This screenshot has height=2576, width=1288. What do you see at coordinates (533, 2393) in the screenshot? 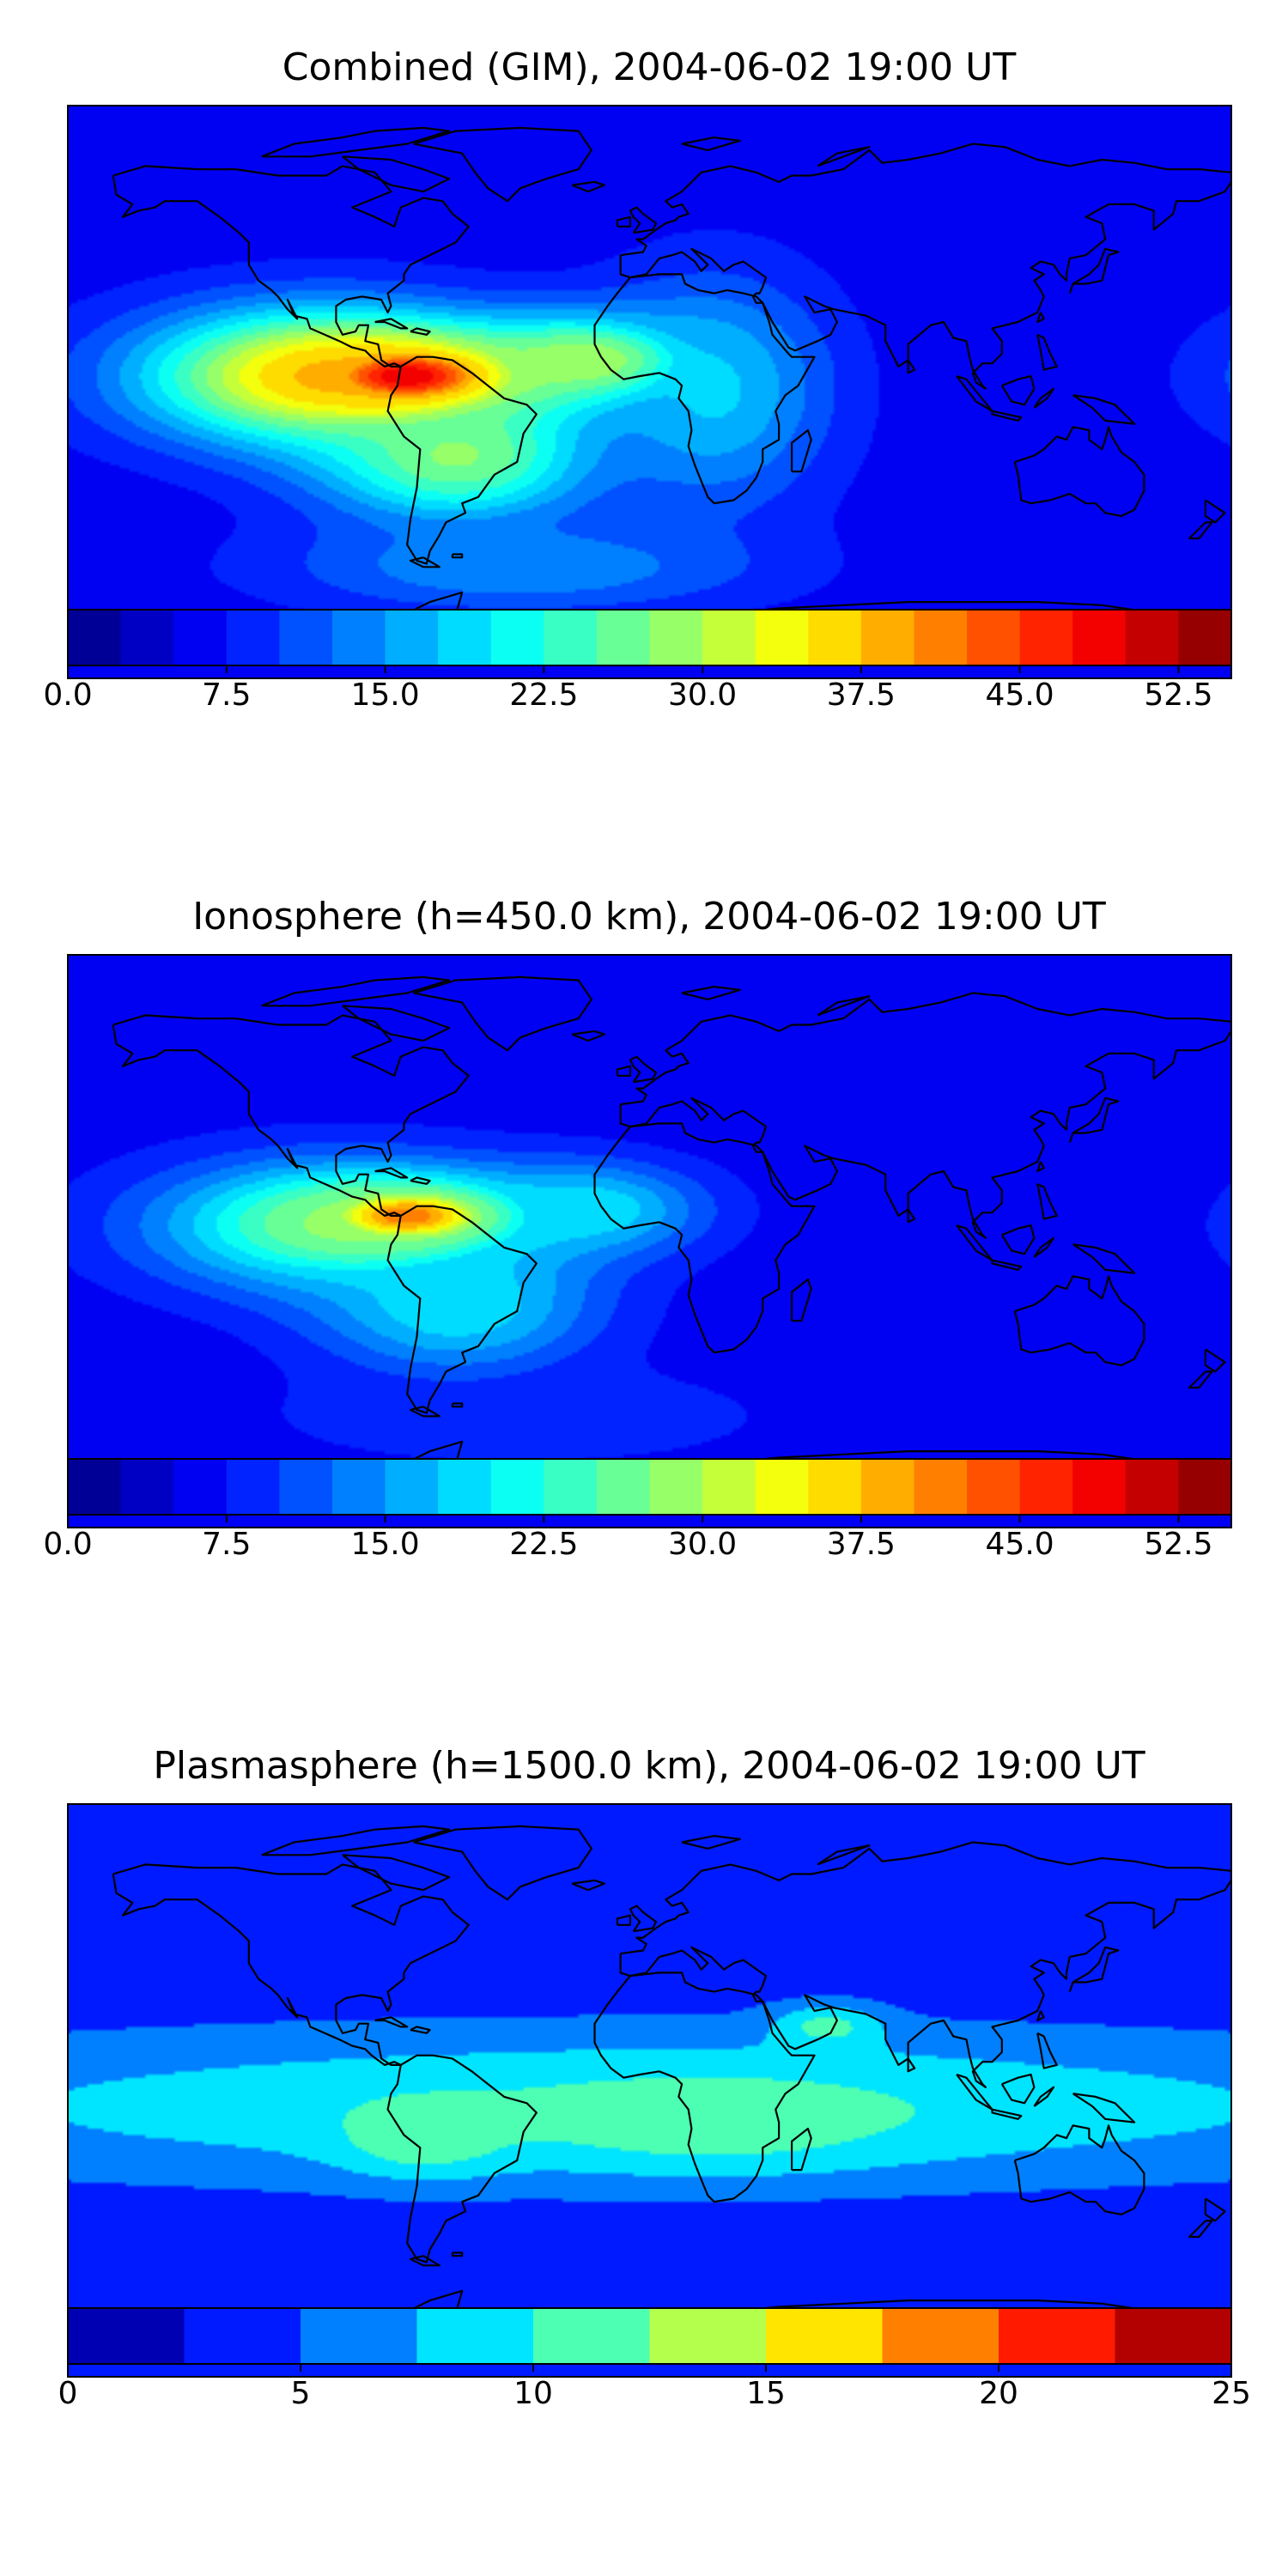
I see `colorbar-tick-label: 10` at bounding box center [533, 2393].